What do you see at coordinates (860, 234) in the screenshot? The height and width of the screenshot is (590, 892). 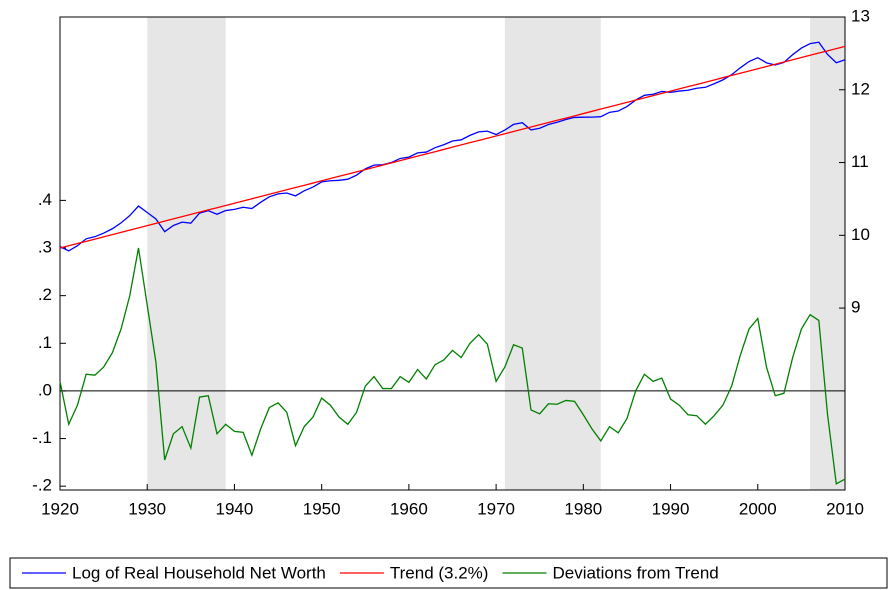 I see `y2-tick-label: 10` at bounding box center [860, 234].